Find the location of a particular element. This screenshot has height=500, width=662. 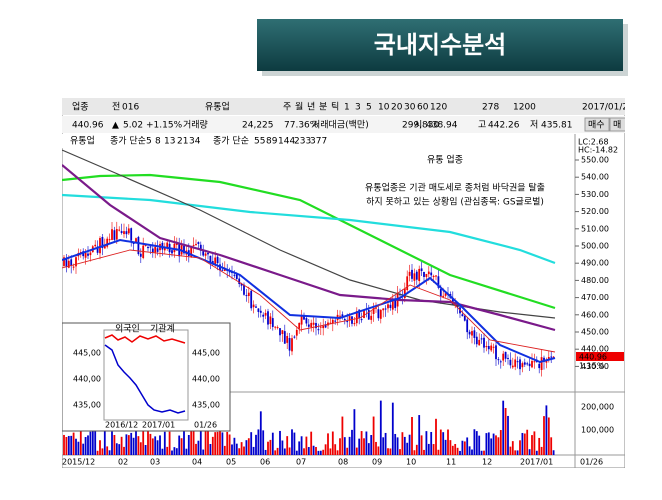

price-tick-label: 480.00 is located at coordinates (595, 280).